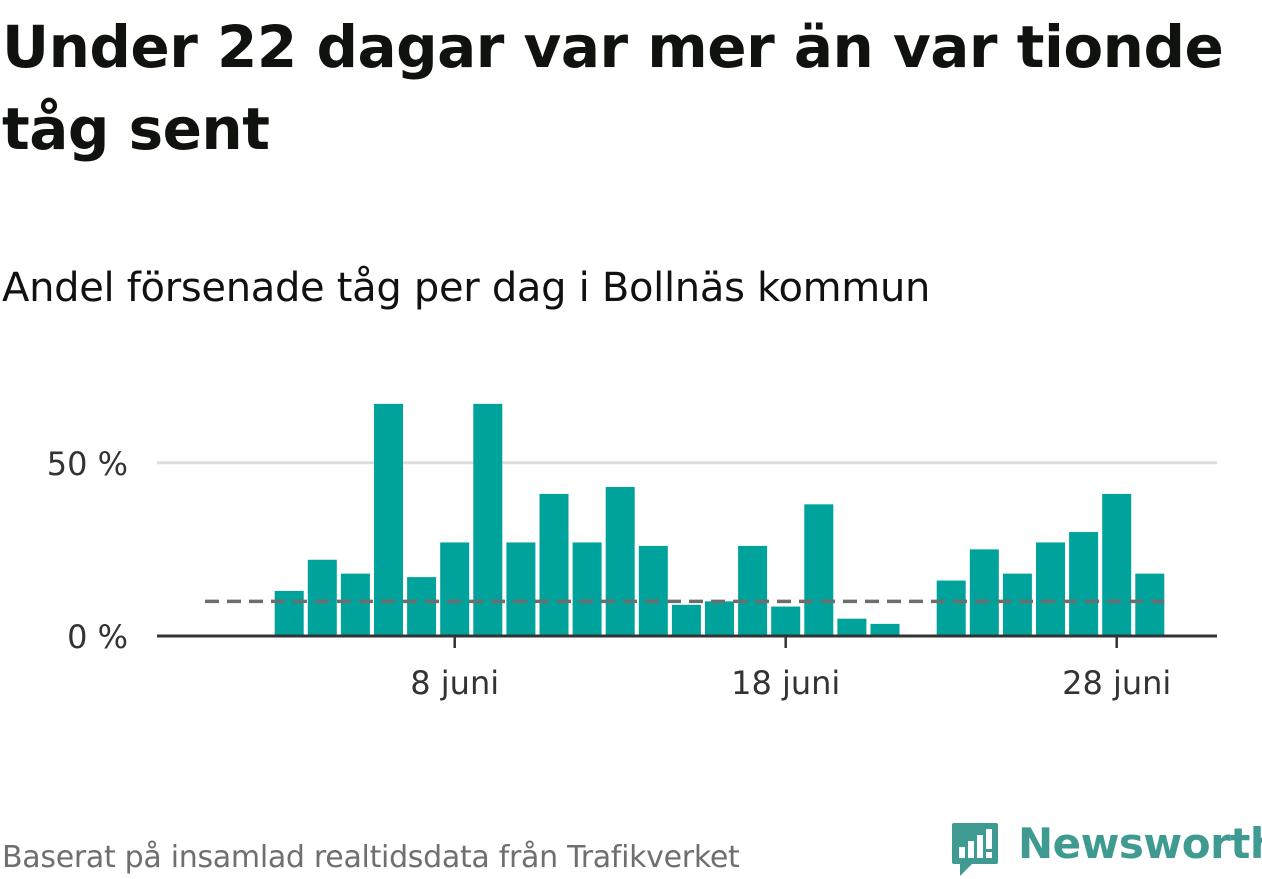 The height and width of the screenshot is (879, 1262). Describe the element at coordinates (87, 464) in the screenshot. I see `y-tick-label: 50 %` at that location.